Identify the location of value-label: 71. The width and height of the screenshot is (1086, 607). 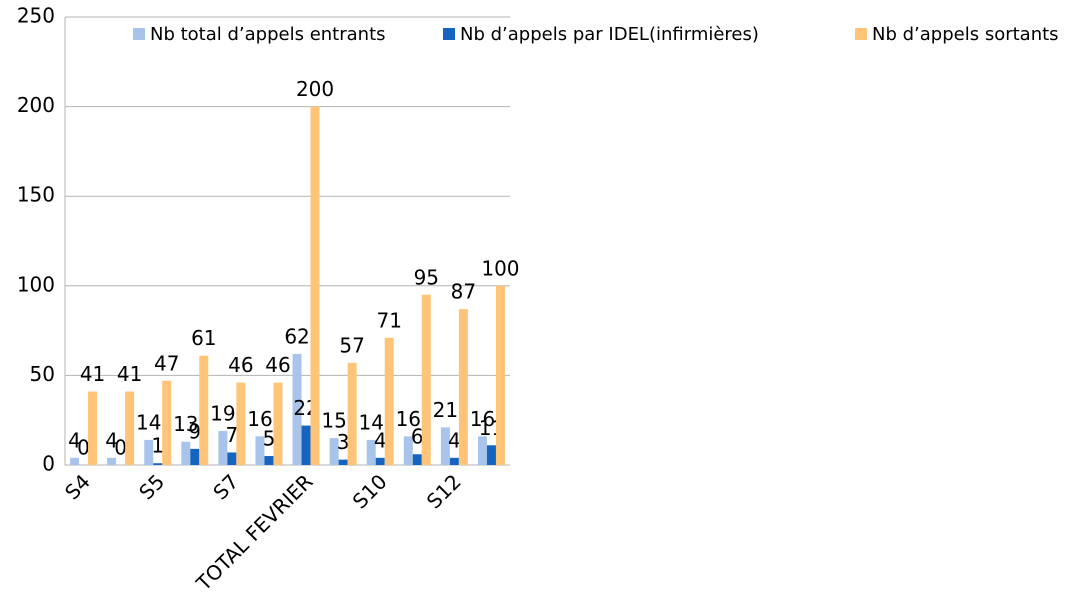
(388, 320).